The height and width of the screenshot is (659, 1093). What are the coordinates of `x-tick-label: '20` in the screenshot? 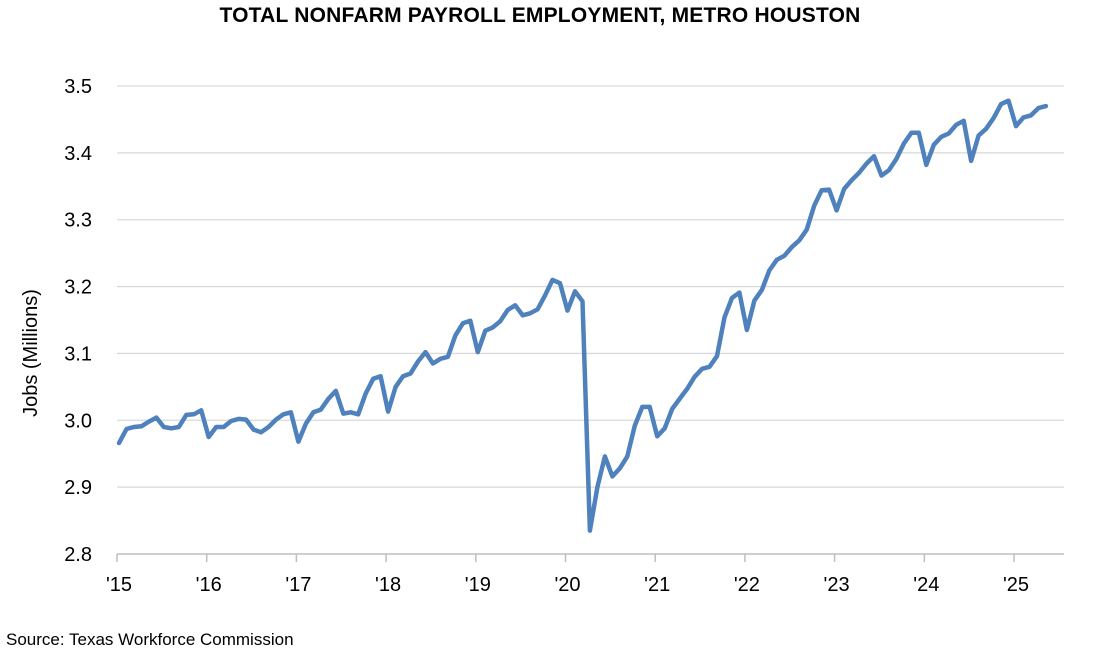 It's located at (567, 585).